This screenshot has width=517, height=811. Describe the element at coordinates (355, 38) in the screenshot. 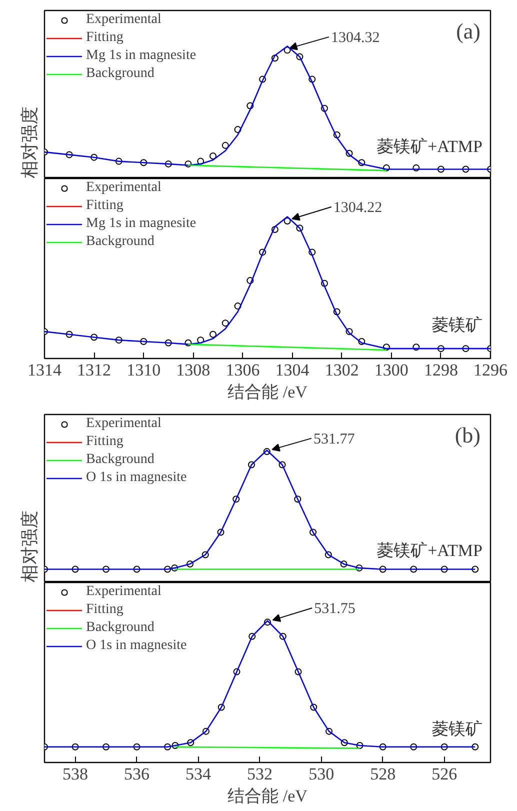

I see `annotation: 1304.32` at that location.